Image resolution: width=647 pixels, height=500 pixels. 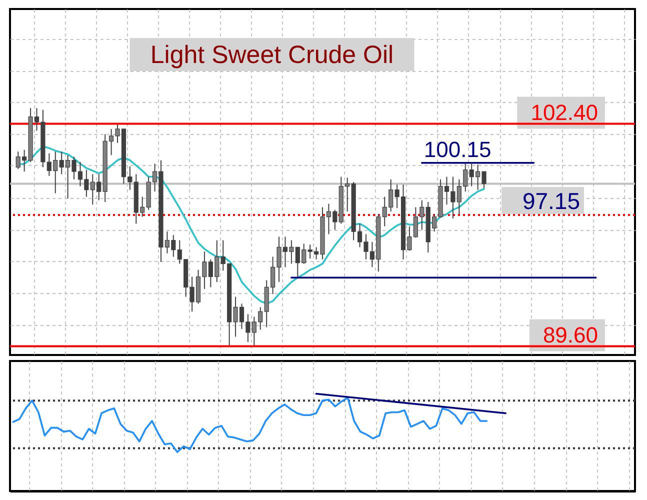 What do you see at coordinates (272, 55) in the screenshot?
I see `text: Light Sweet Crude Oil` at bounding box center [272, 55].